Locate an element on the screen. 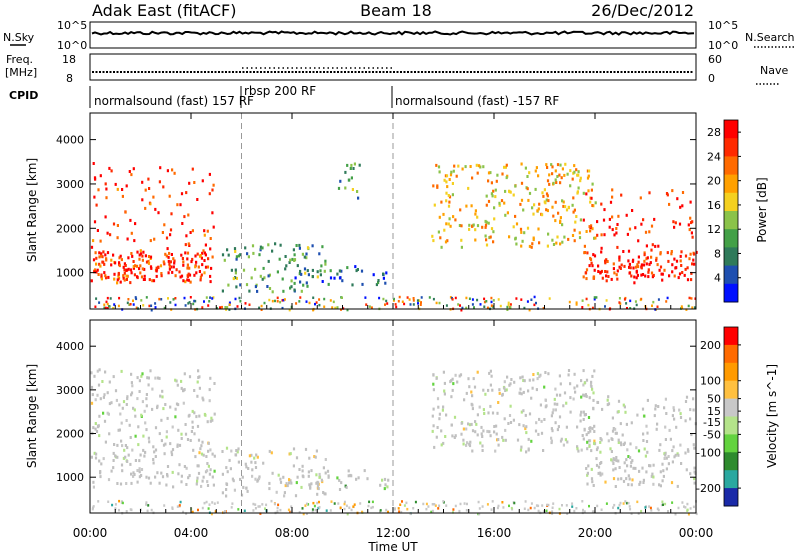 This screenshot has height=554, width=800. noise-panel: N.Sky 10^5 10^0 10^5 10^0 N.Search is located at coordinates (399, 35).